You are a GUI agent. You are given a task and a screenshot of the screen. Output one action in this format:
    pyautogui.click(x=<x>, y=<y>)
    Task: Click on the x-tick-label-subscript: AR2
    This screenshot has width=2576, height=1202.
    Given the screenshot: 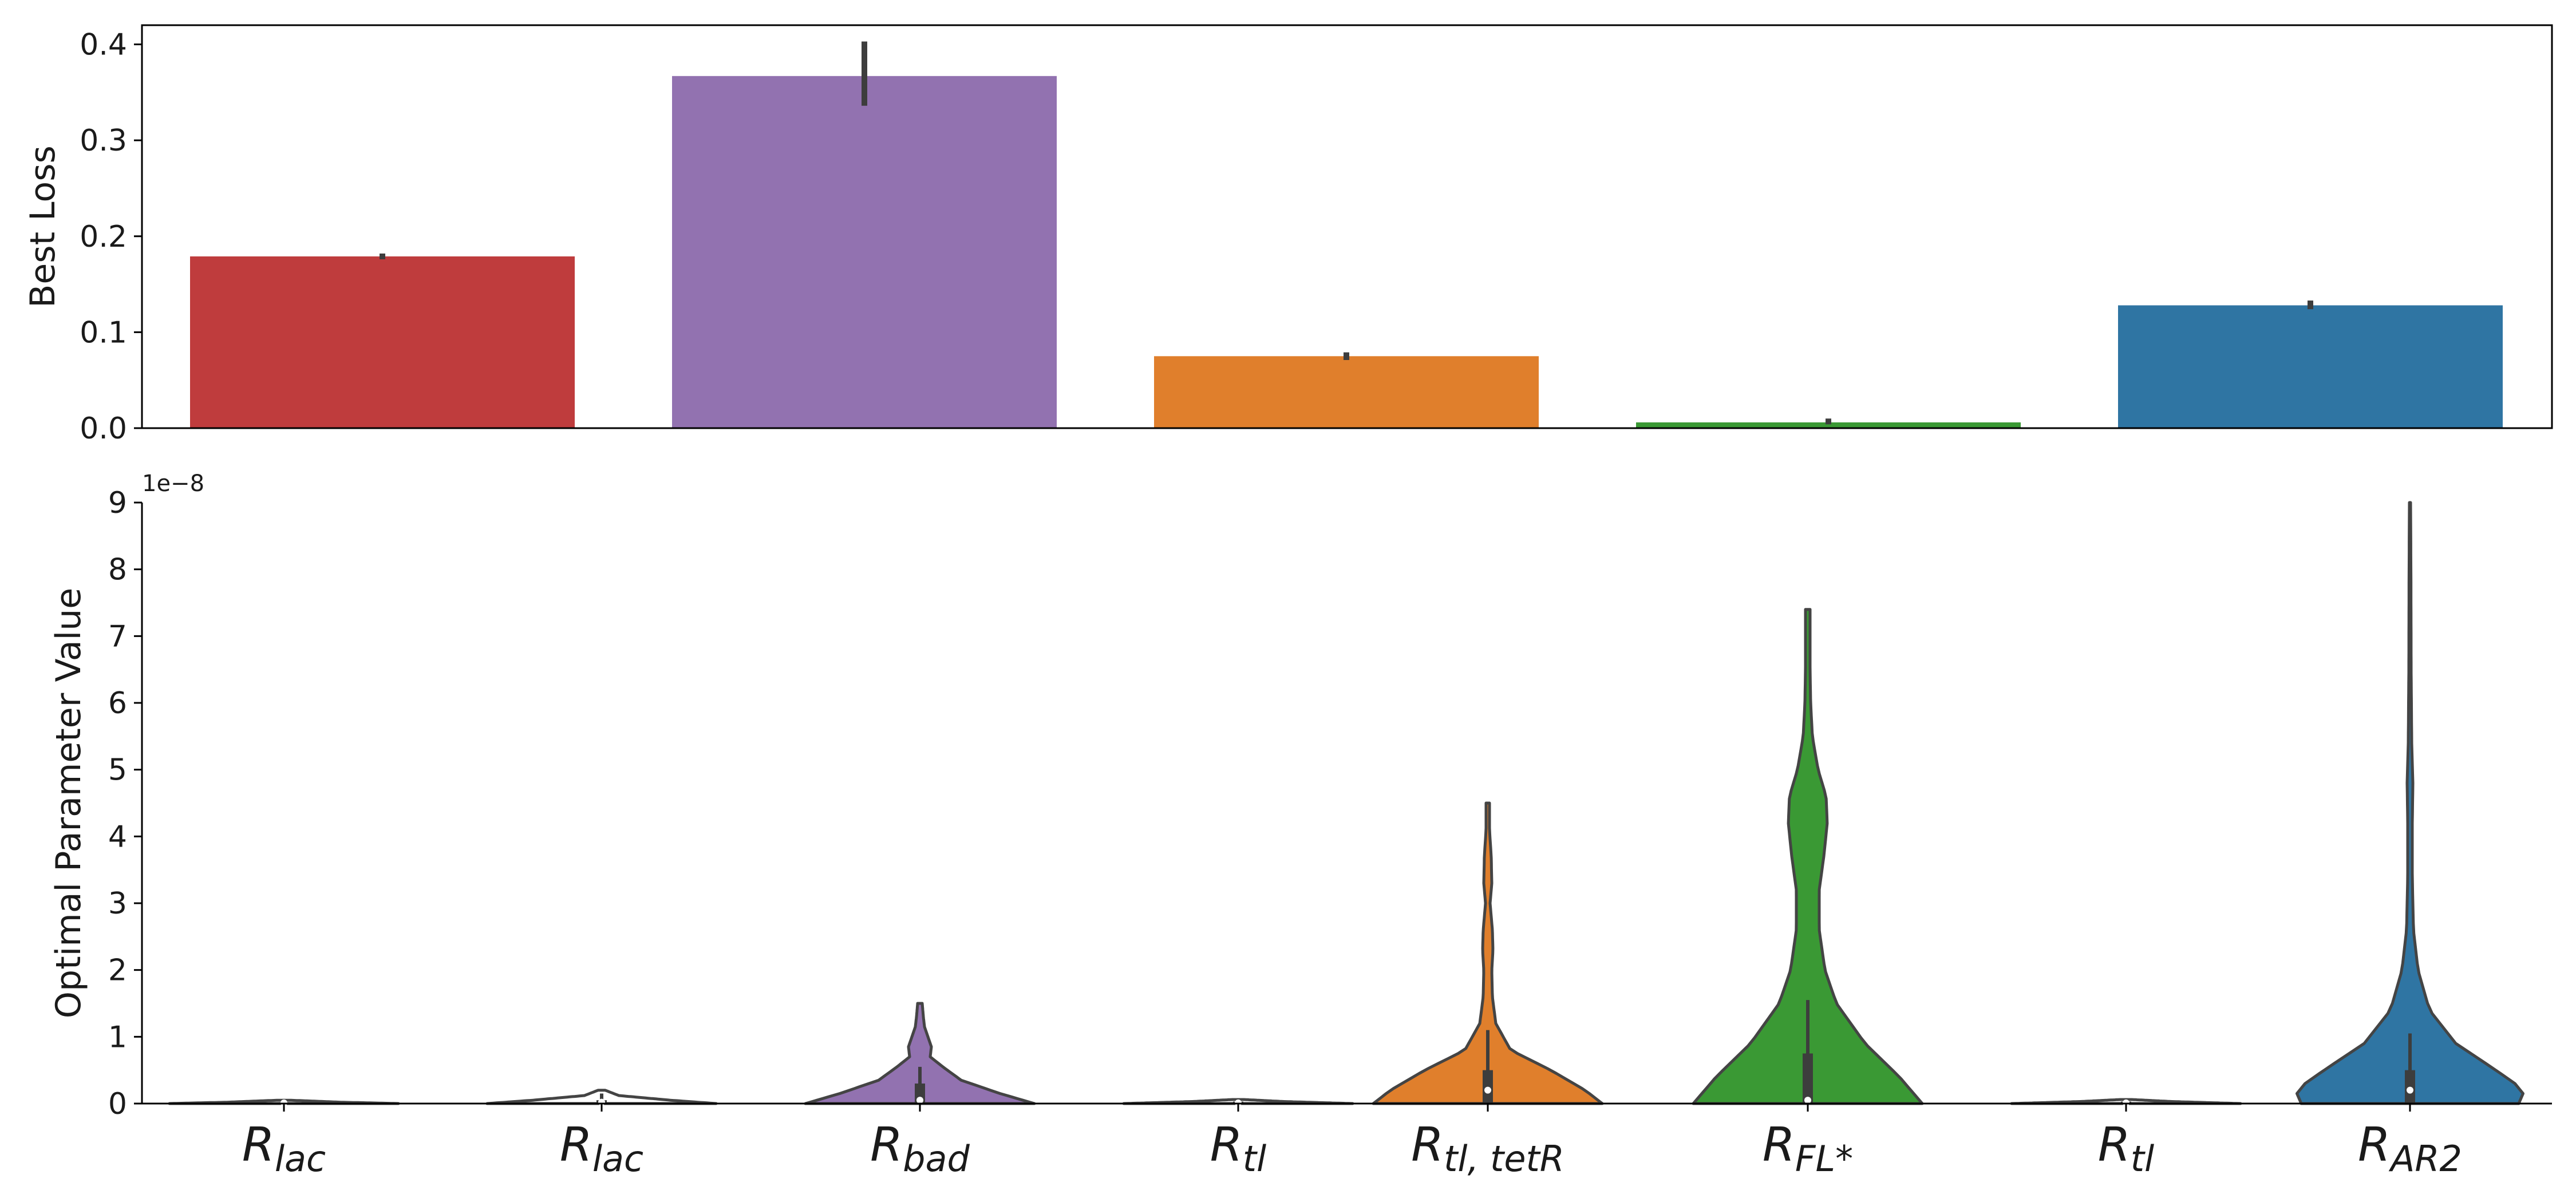 What is the action you would take?
    pyautogui.click(x=2425, y=1159)
    